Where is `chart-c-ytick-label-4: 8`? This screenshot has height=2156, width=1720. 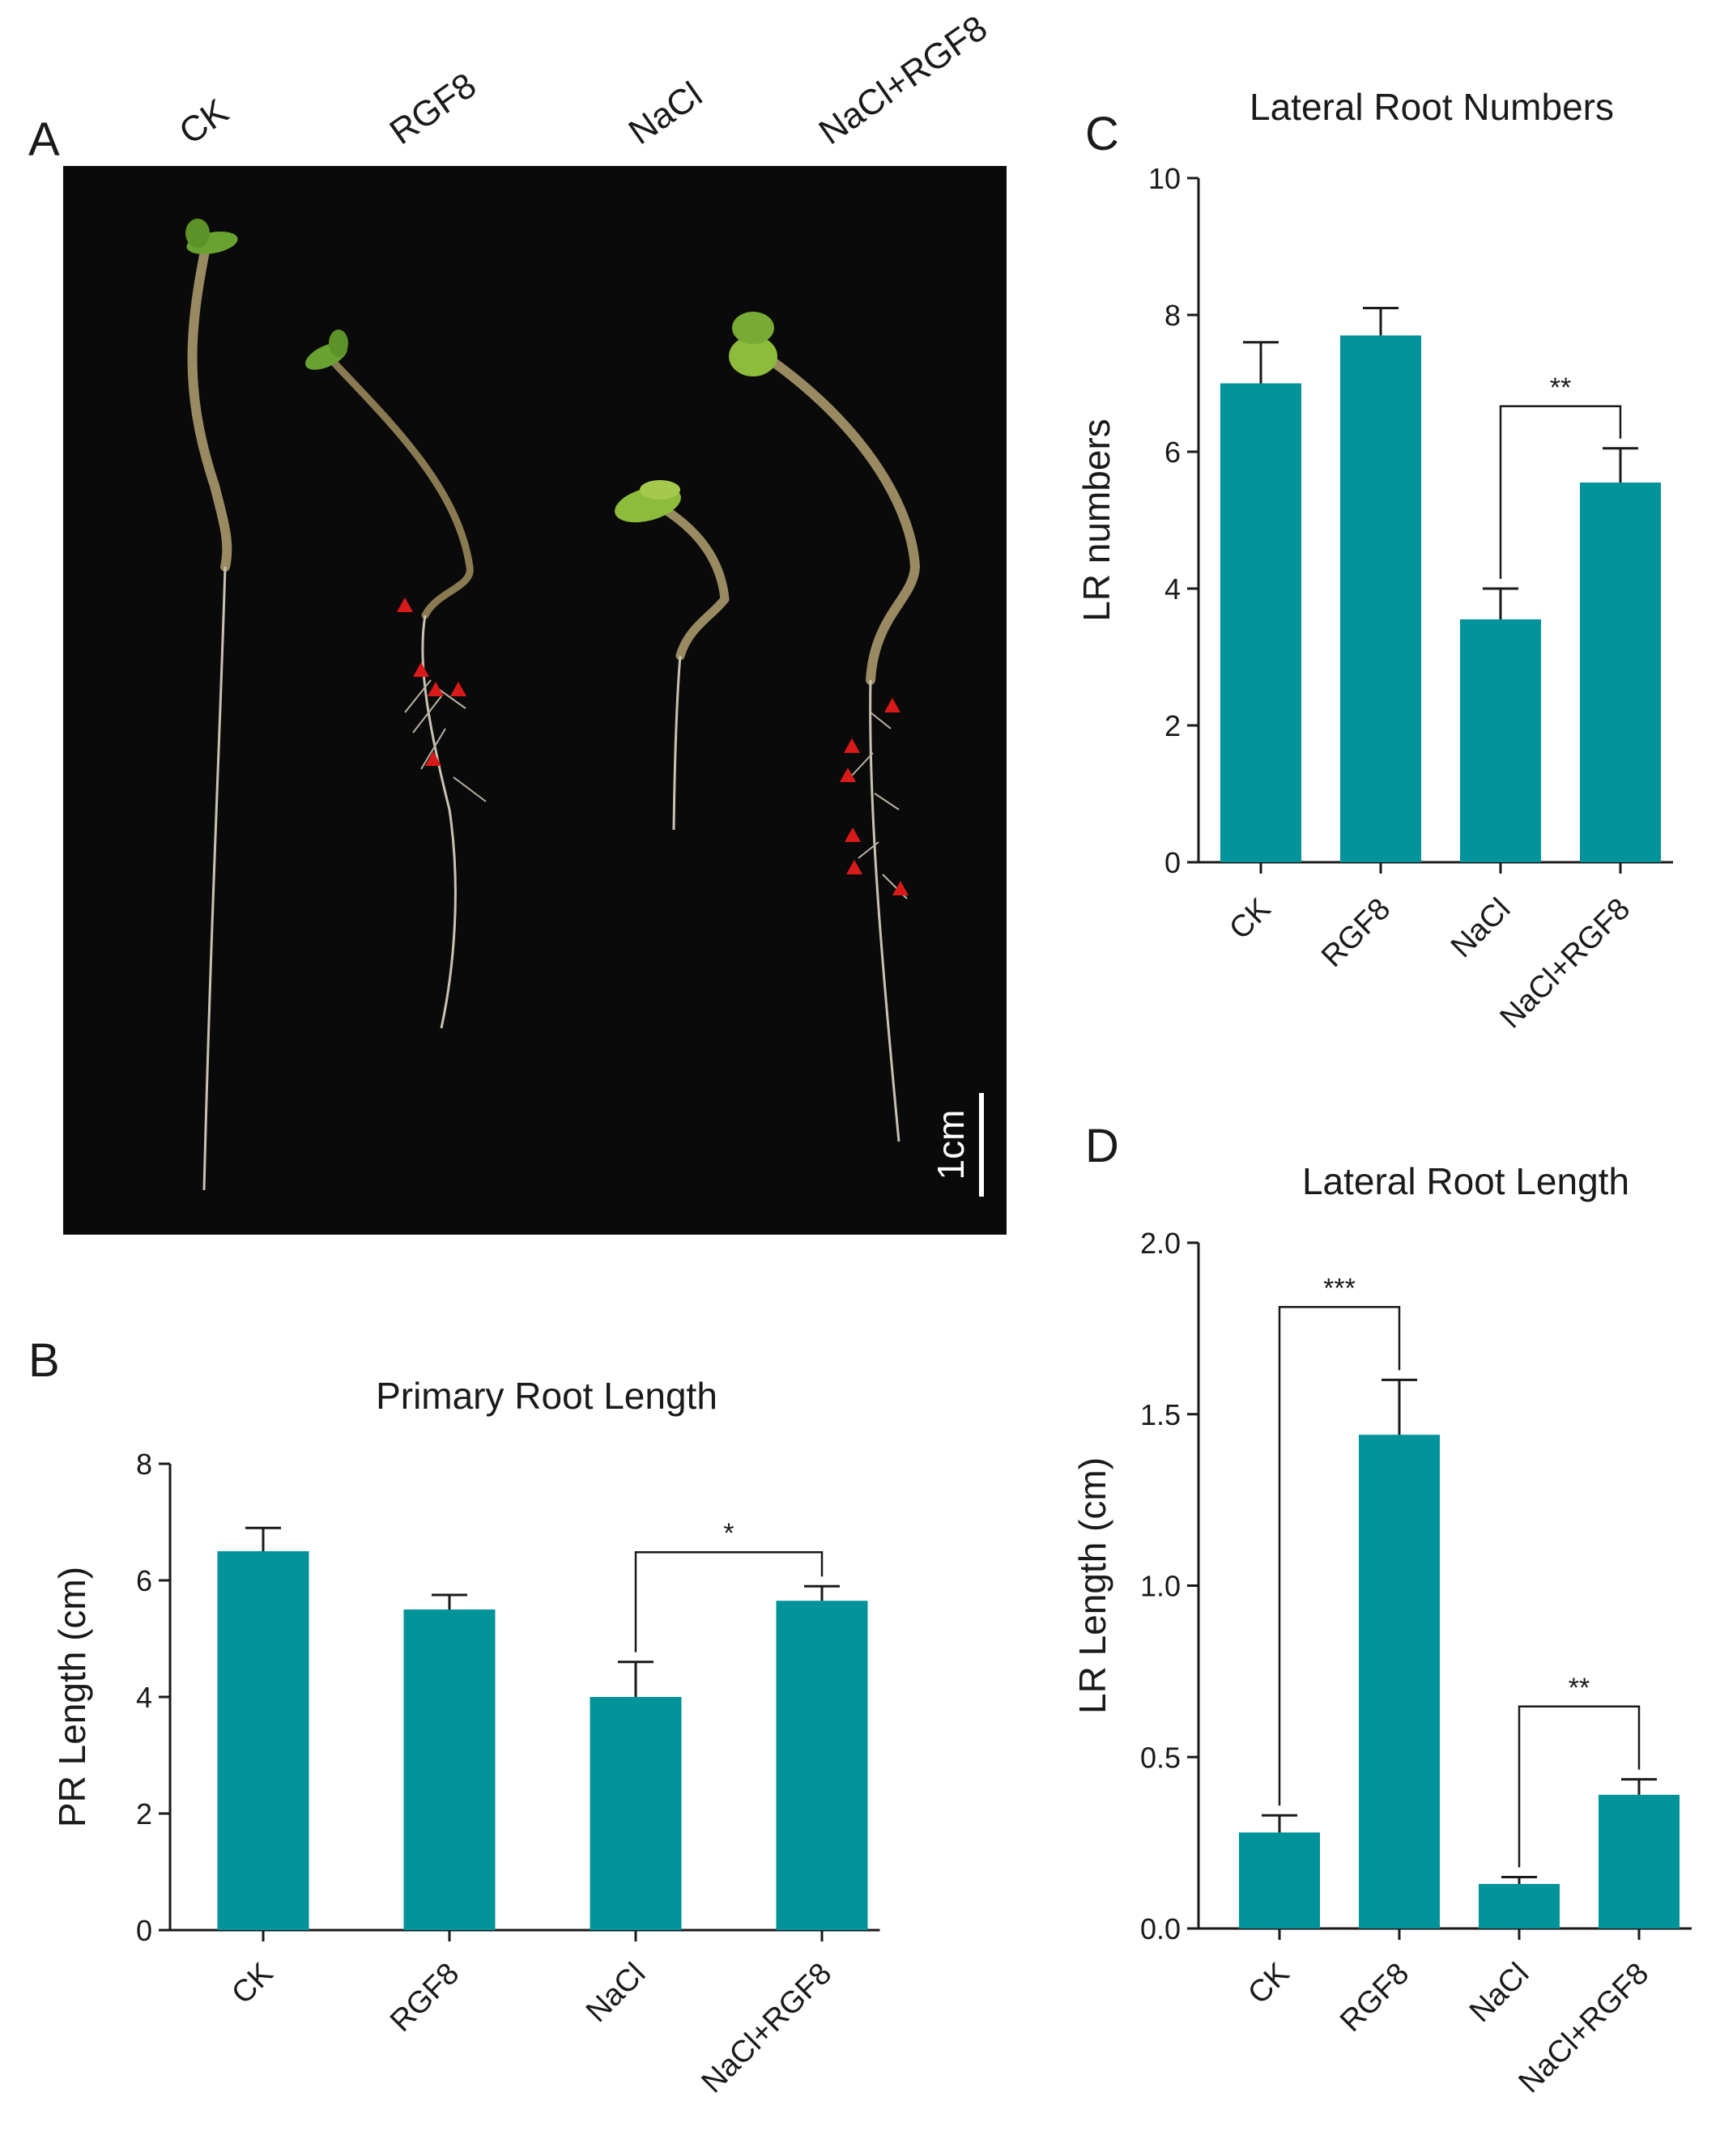
chart-c-ytick-label-4: 8 is located at coordinates (1172, 315).